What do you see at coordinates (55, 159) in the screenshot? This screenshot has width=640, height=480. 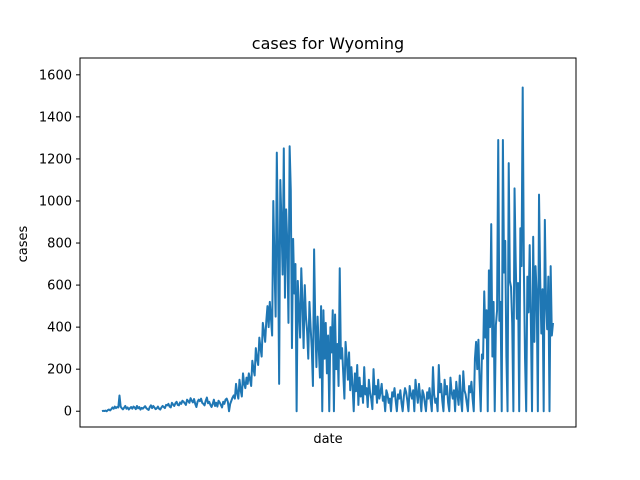 I see `y-tick-label: 1200` at bounding box center [55, 159].